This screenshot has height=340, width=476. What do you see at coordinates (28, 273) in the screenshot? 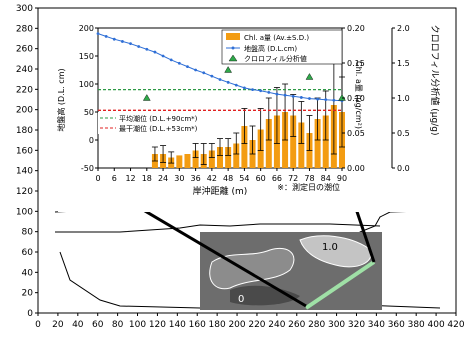
I see `outer-y-tick-label: 40` at bounding box center [28, 273].